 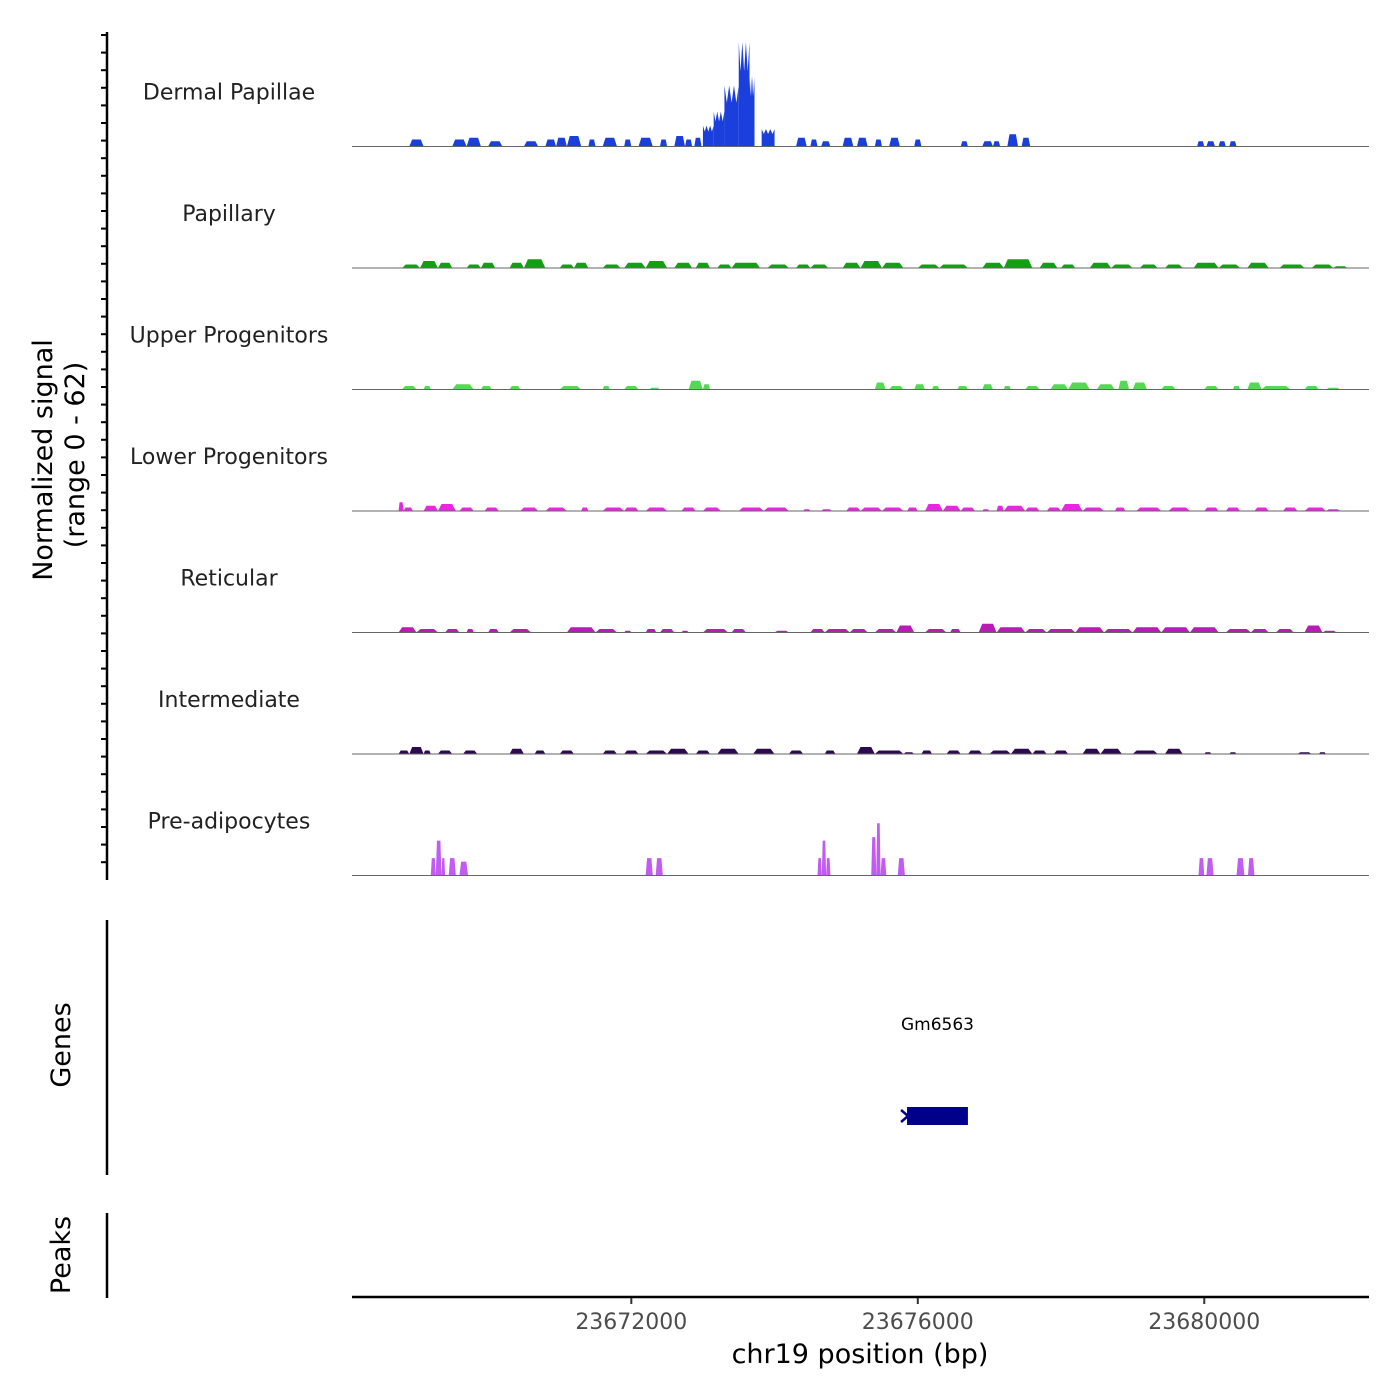 What do you see at coordinates (75, 455) in the screenshot?
I see `y-axis-range: (range 0 - 62)` at bounding box center [75, 455].